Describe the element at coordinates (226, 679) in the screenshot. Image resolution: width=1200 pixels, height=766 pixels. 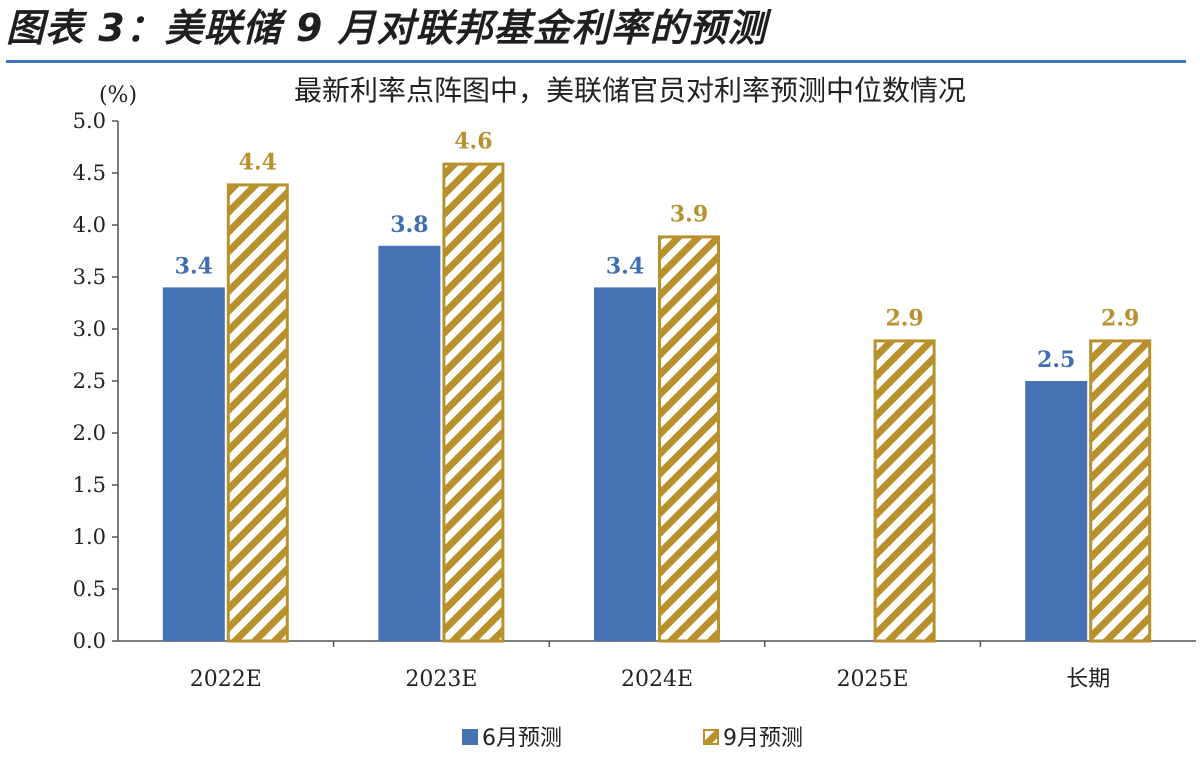
I see `x-category-label: 2022E` at that location.